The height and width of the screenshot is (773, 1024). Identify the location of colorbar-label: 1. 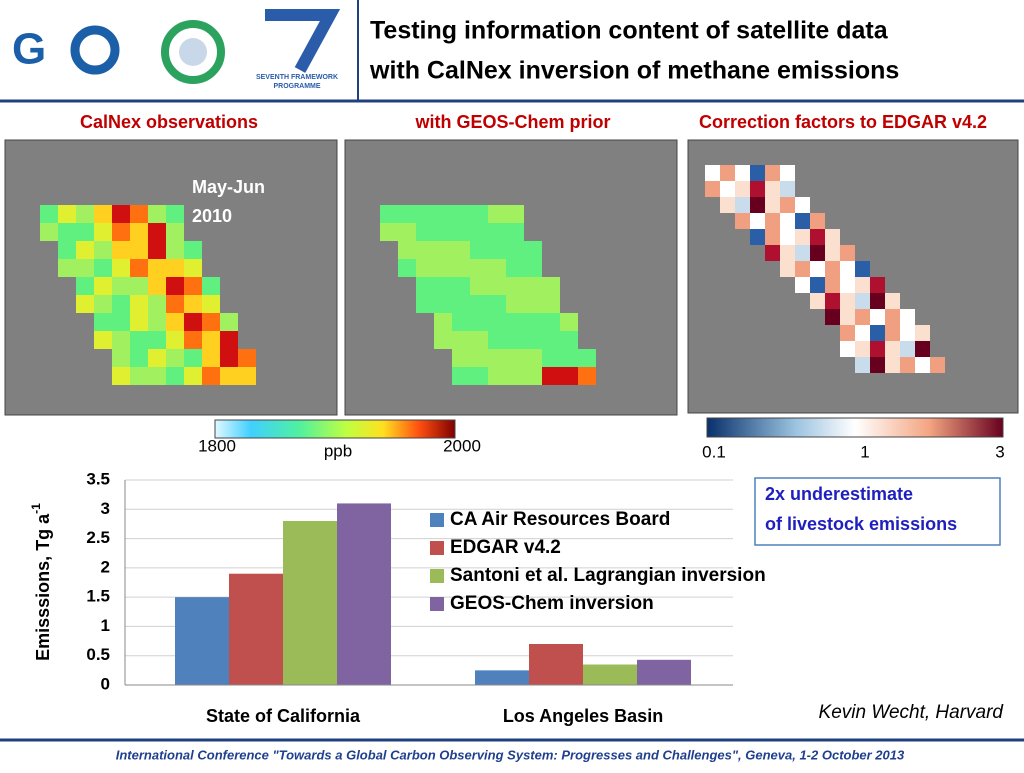
(864, 451).